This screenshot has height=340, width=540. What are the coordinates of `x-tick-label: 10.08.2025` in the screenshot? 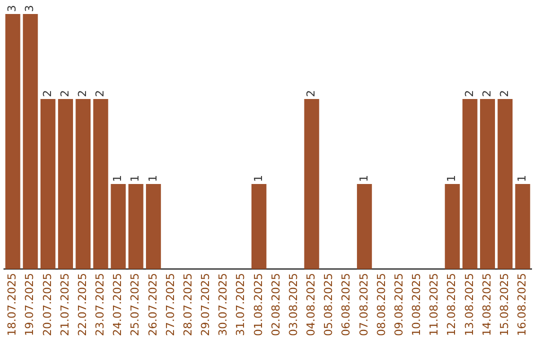 It's located at (417, 304).